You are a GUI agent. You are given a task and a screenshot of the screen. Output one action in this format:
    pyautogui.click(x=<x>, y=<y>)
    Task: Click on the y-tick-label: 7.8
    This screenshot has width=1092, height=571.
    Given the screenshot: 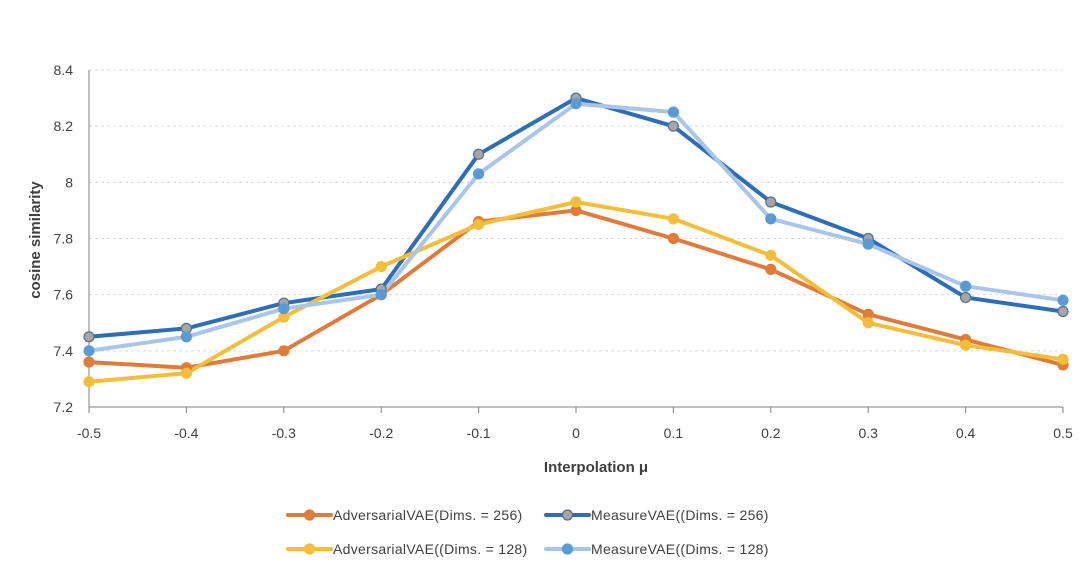 What is the action you would take?
    pyautogui.click(x=64, y=239)
    